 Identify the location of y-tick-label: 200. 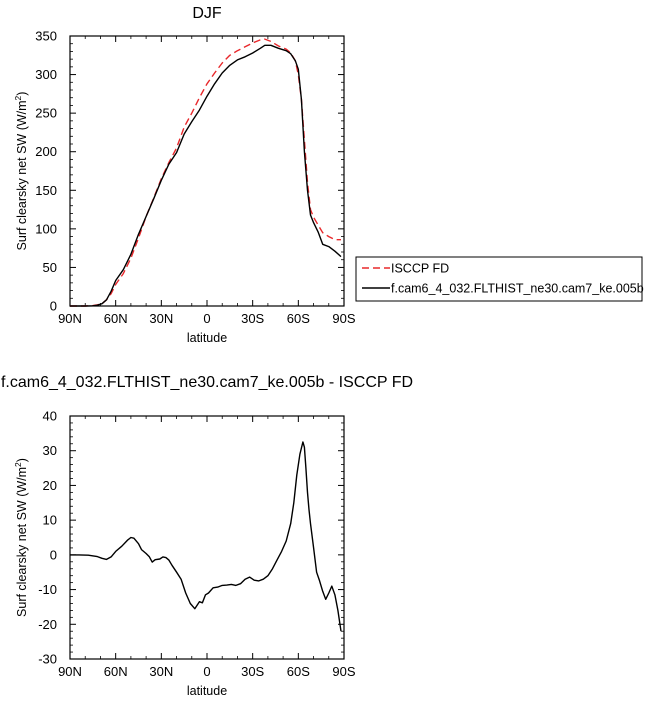
(46, 151).